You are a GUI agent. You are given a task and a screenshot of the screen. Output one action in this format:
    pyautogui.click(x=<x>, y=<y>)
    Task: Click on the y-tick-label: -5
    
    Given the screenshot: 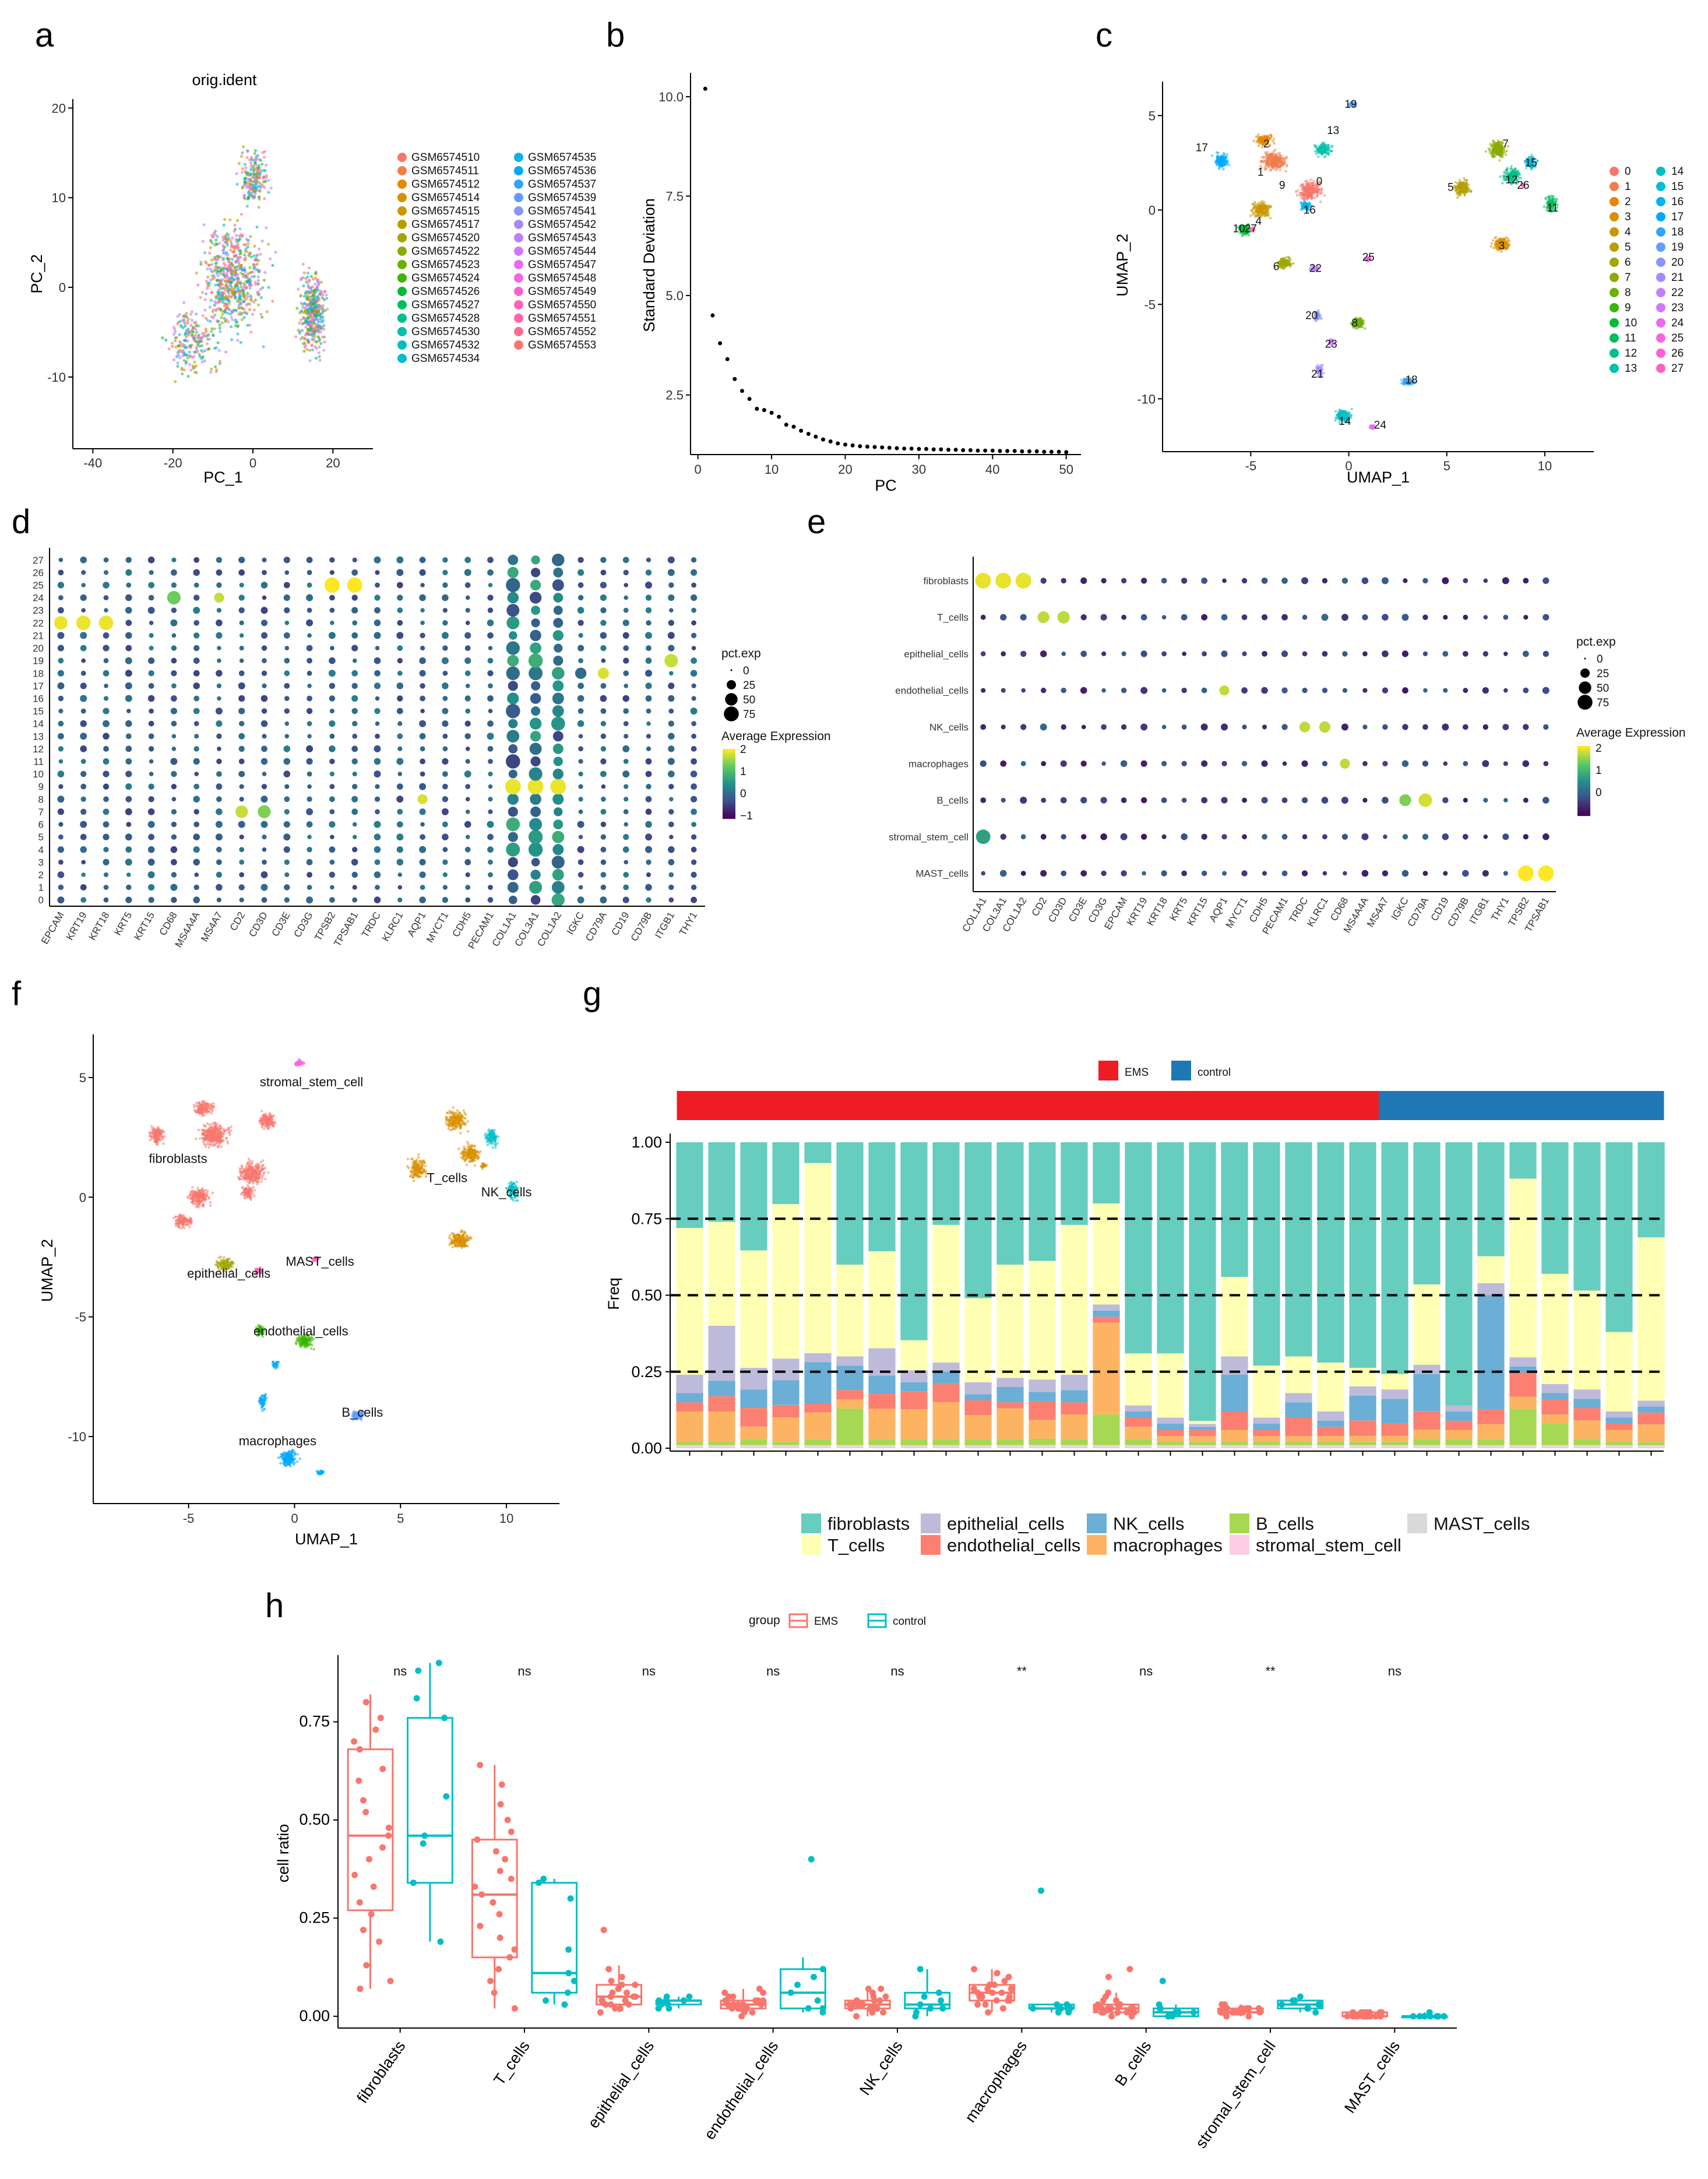 What is the action you would take?
    pyautogui.click(x=1150, y=304)
    